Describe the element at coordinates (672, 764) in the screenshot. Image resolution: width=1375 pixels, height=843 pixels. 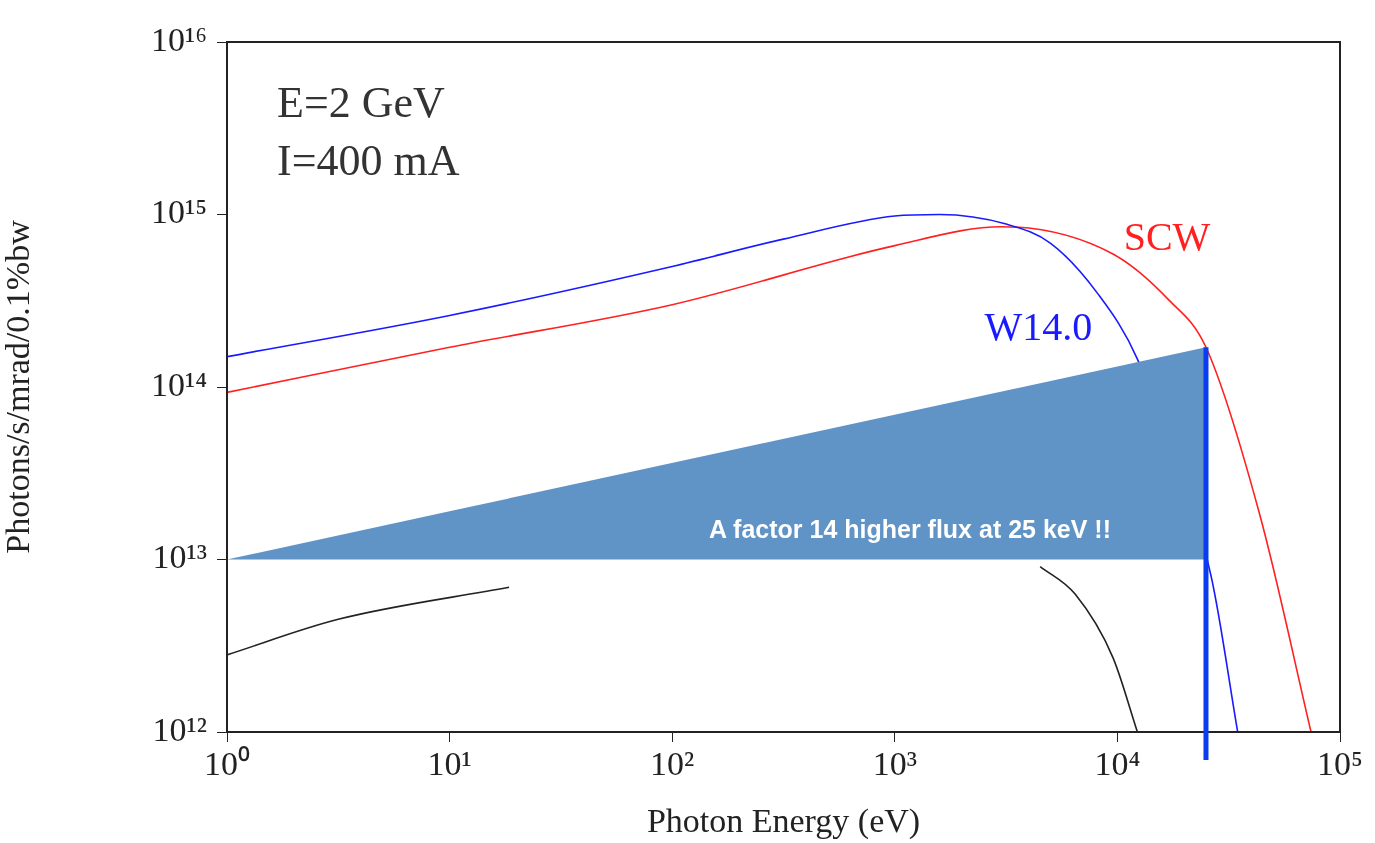
I see `x-tick-label: 10²` at that location.